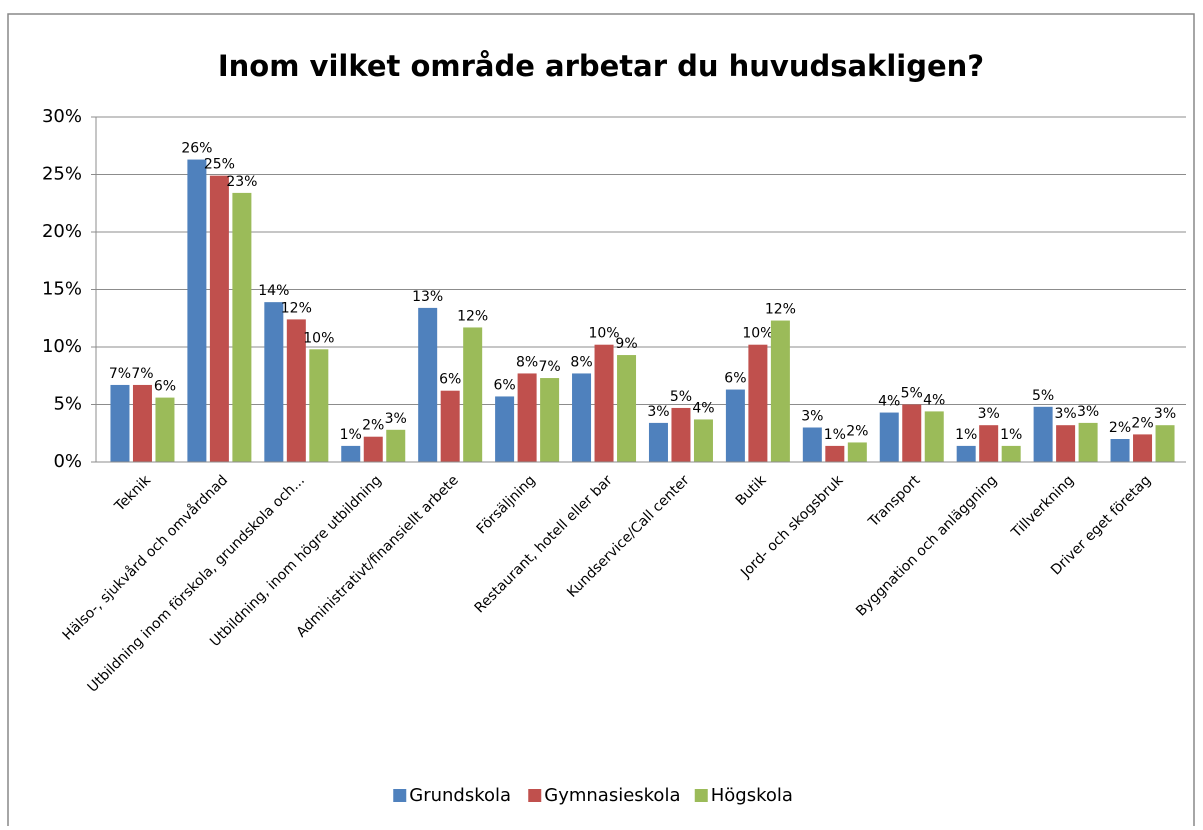  I want to click on y-tick-label: 30%, so click(62, 116).